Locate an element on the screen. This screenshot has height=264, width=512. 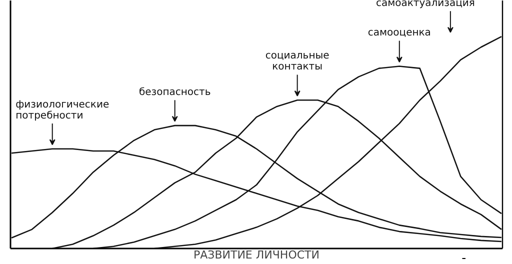
text: самоактуализация is located at coordinates (425, 4).